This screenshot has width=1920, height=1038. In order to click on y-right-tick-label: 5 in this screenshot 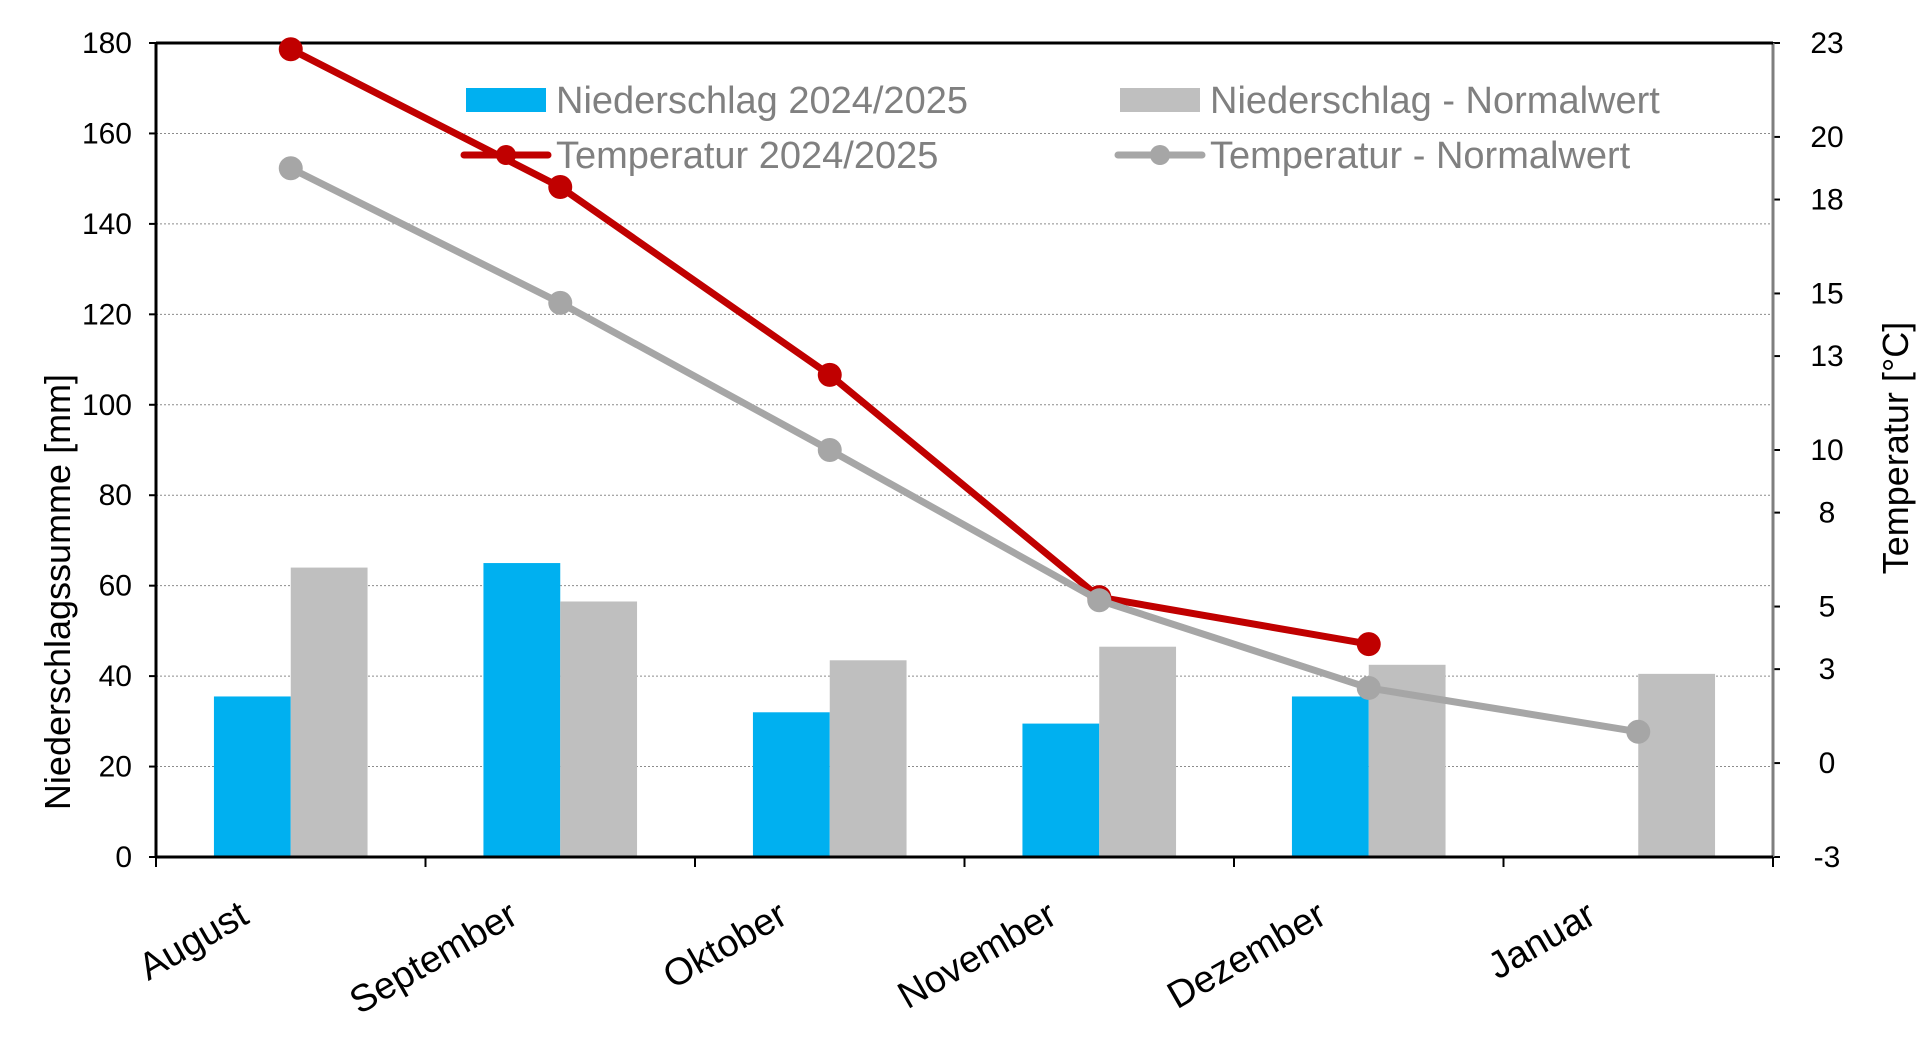, I will do `click(1827, 607)`.